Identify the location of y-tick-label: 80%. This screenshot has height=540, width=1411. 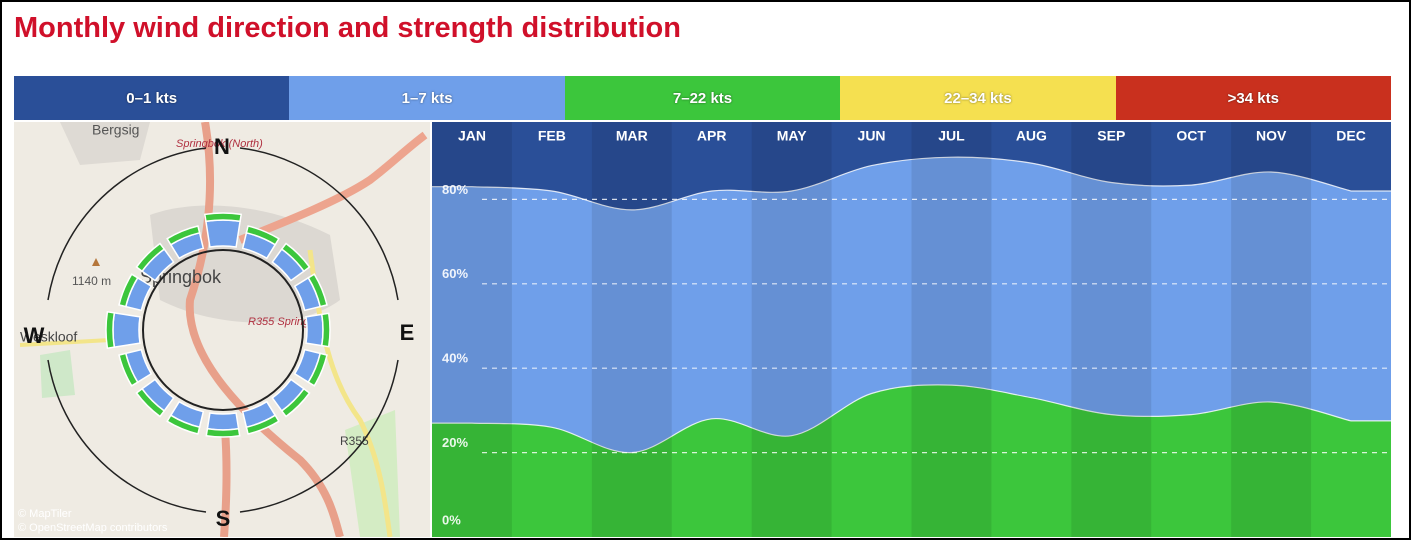
(455, 189).